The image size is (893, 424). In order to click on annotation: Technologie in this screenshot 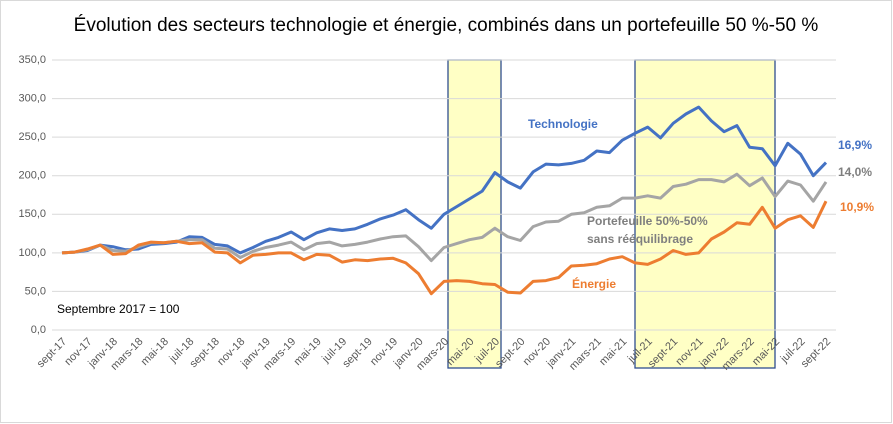, I will do `click(563, 124)`.